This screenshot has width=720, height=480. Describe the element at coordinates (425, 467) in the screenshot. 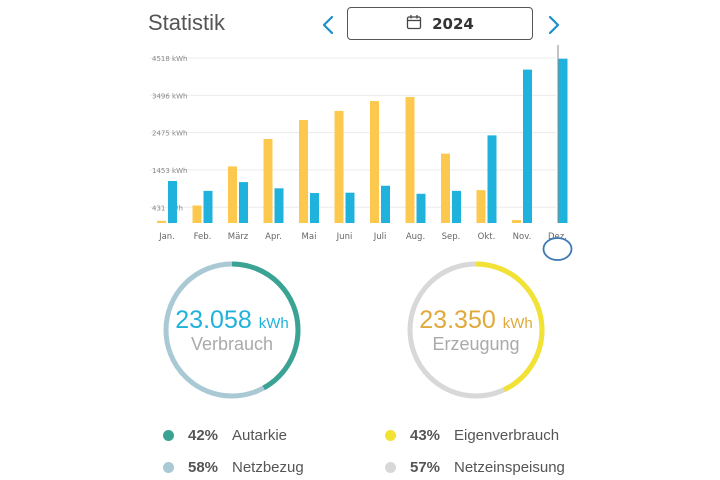

I see `netzeinspeisung-pct: 57%` at that location.